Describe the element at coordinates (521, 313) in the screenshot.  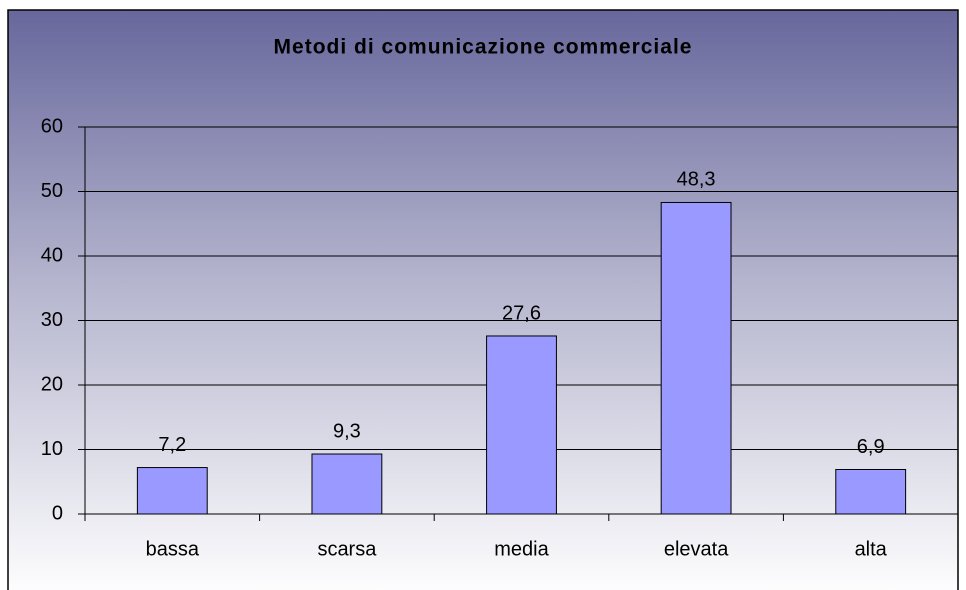
I see `value-label: 27,6` at that location.